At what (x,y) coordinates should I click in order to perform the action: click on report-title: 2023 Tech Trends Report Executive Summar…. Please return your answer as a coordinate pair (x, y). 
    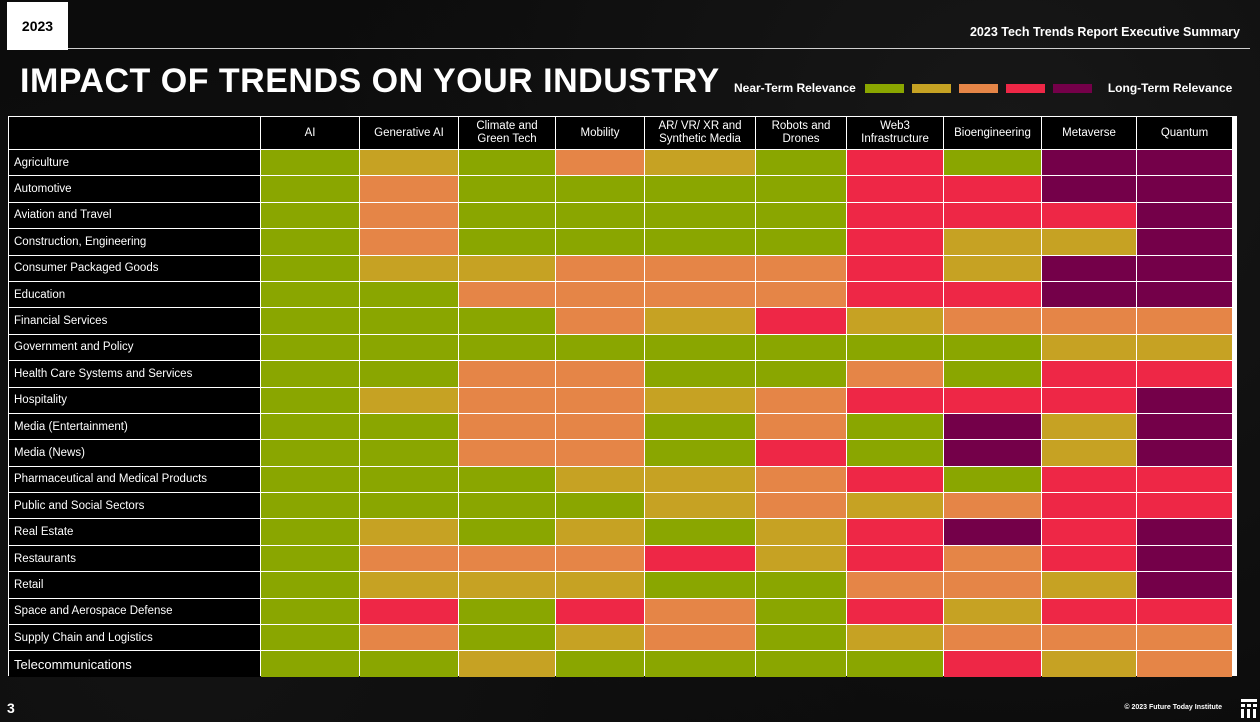
    Looking at the image, I should click on (1104, 32).